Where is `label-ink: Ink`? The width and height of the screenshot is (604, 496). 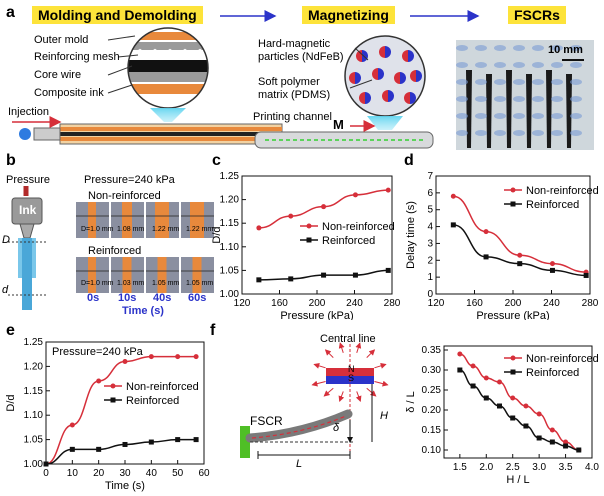
label-ink: Ink is located at coordinates (28, 210).